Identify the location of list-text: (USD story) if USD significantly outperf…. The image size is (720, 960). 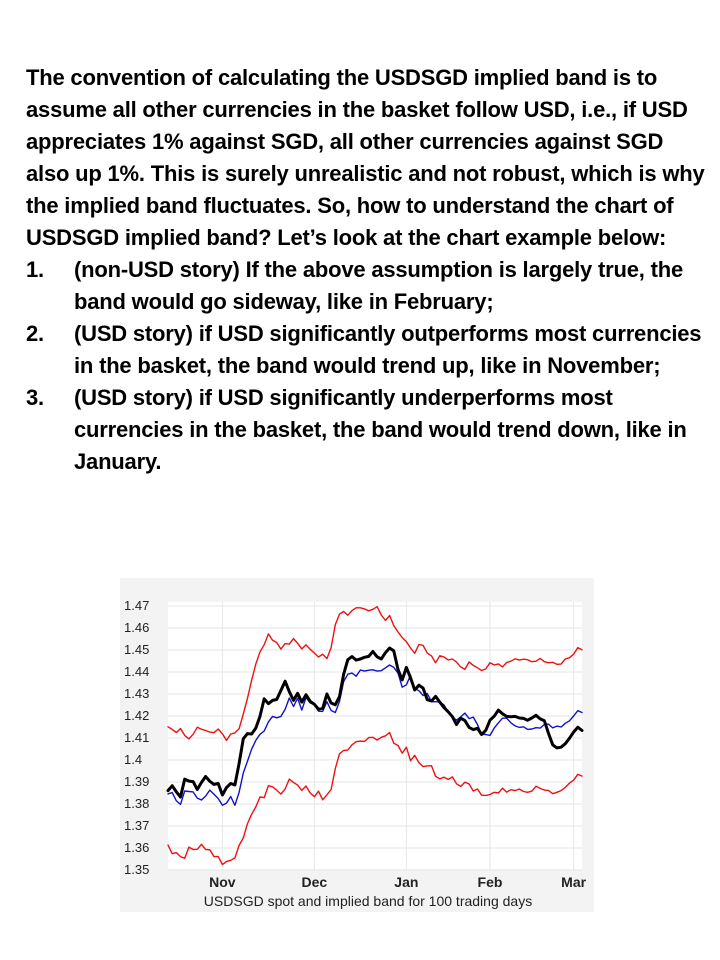
(388, 349).